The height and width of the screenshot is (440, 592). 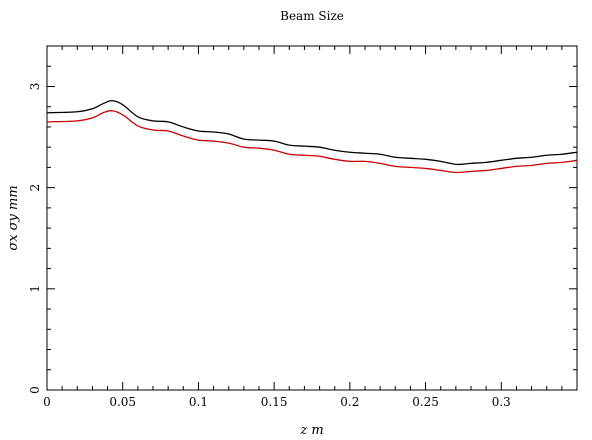 What do you see at coordinates (425, 402) in the screenshot?
I see `x-tick-label: 0.25` at bounding box center [425, 402].